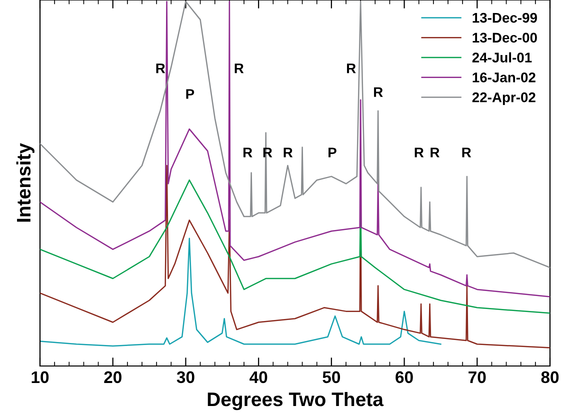 This screenshot has height=418, width=568. What do you see at coordinates (331, 377) in the screenshot?
I see `x-tick-label: 50` at bounding box center [331, 377].